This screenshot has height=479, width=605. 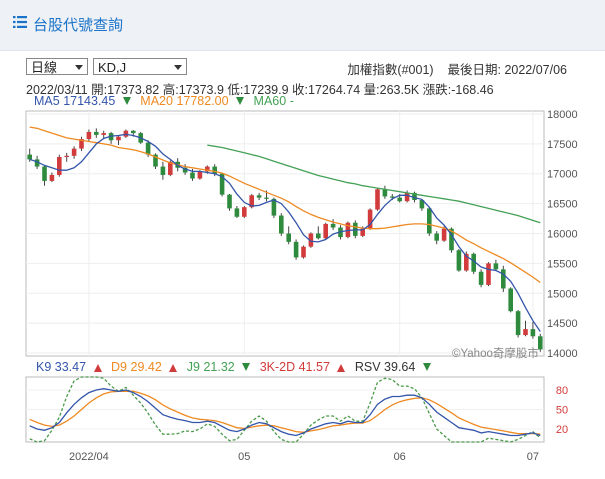 I want to click on ma5-value: 17143.45, so click(x=89, y=101).